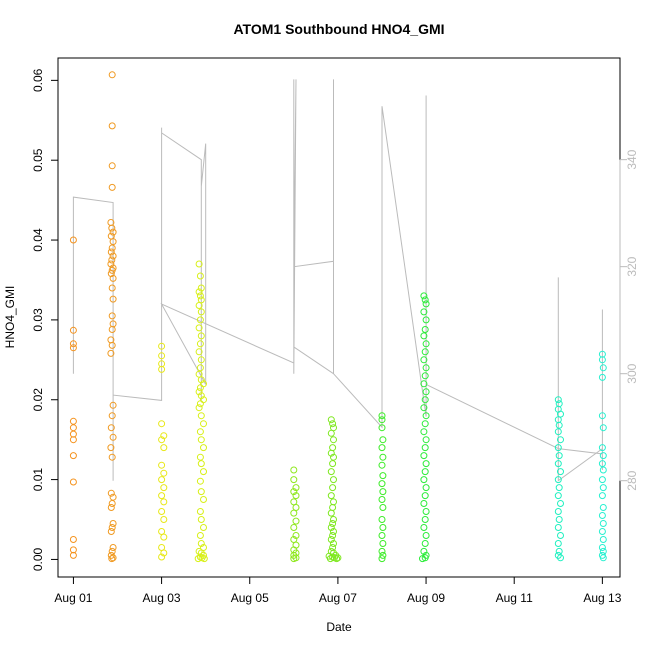 The width and height of the screenshot is (650, 650). I want to click on series-flight9, so click(559, 479).